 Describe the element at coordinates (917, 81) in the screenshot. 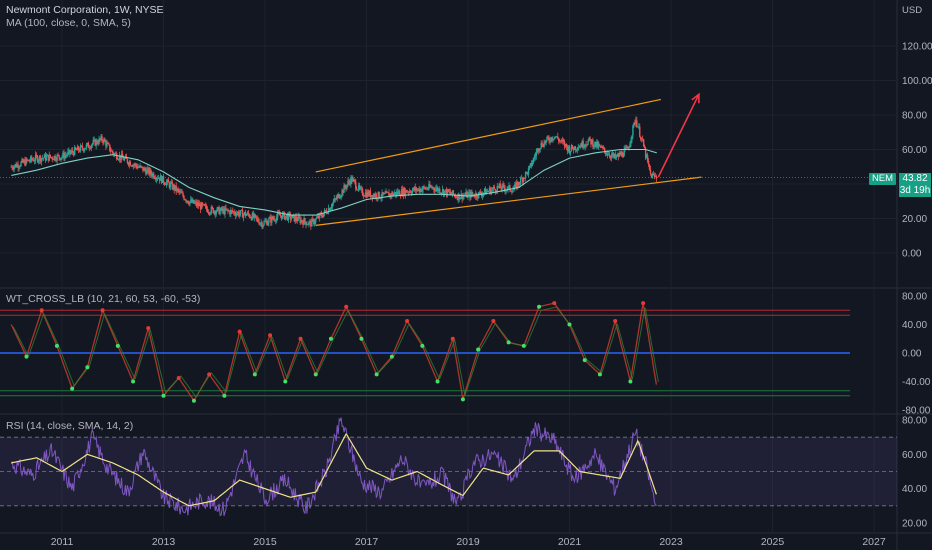

I see `y-tick-label: 100.00` at that location.